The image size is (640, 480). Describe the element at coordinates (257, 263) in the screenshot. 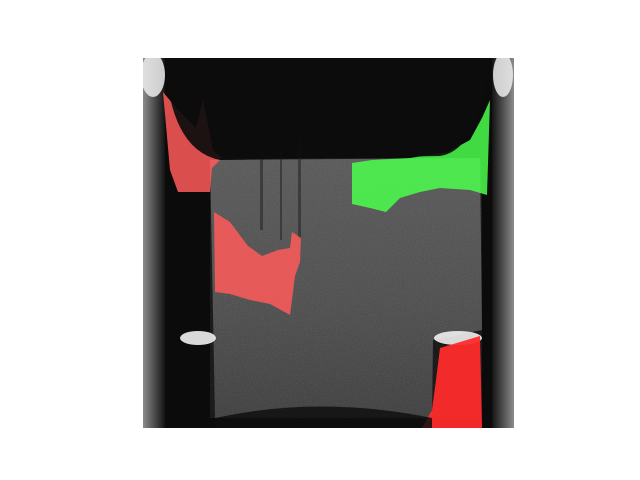

I see `center-left-red-region` at that location.